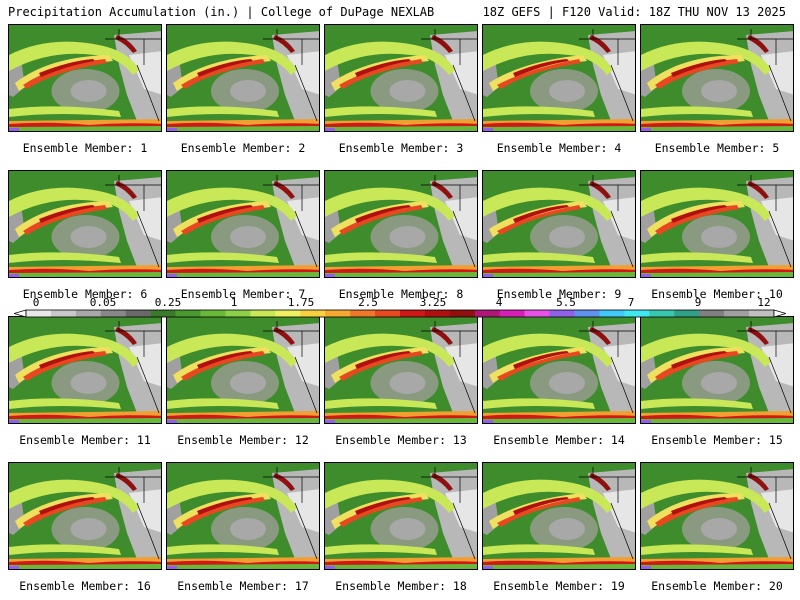 The height and width of the screenshot is (600, 800). Describe the element at coordinates (401, 440) in the screenshot. I see `ensemble-member-label: Ensemble Member: 13` at that location.